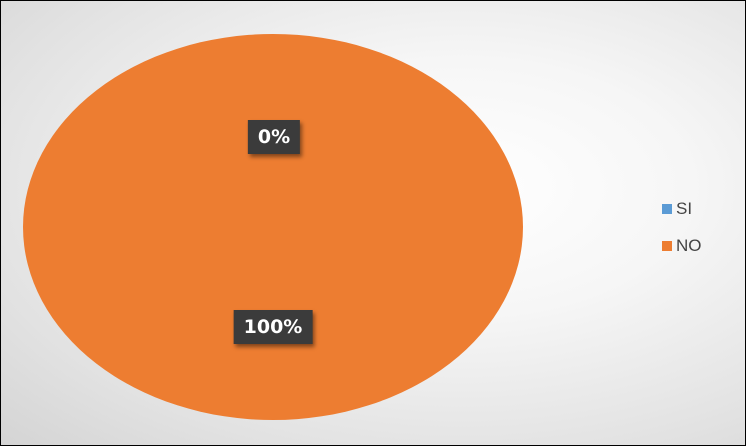 This screenshot has width=746, height=446. I want to click on data-label-si: 0%, so click(274, 137).